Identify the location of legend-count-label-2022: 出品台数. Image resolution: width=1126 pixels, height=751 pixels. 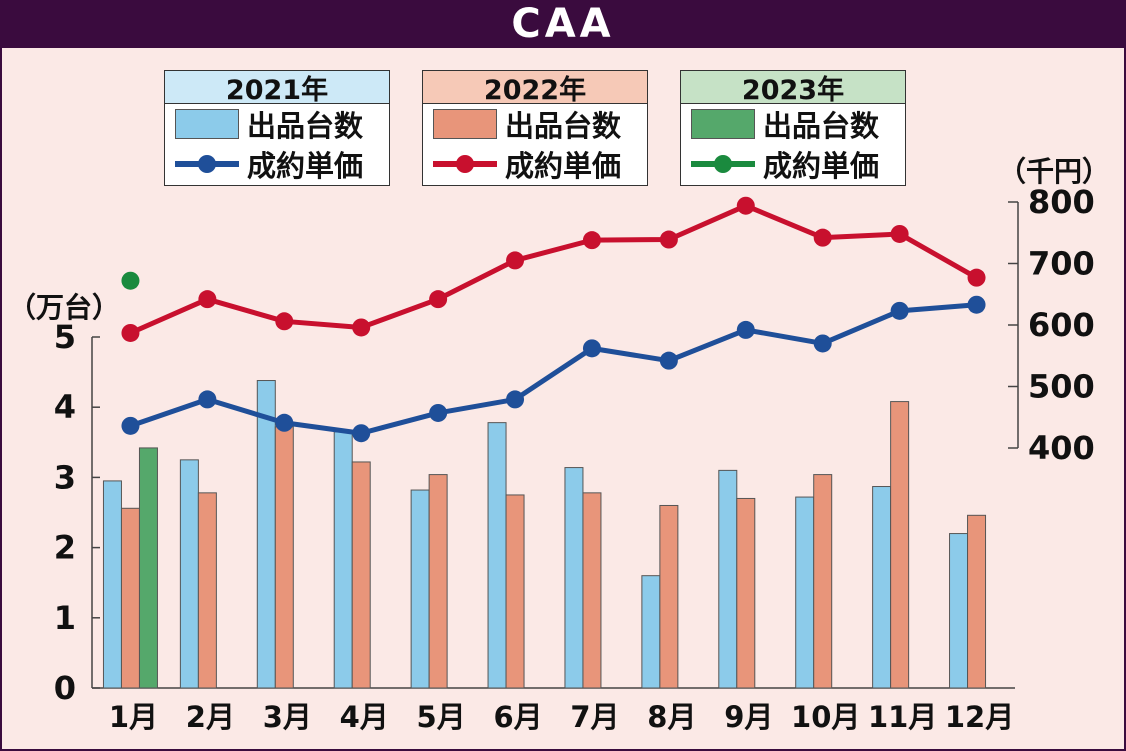
(563, 126).